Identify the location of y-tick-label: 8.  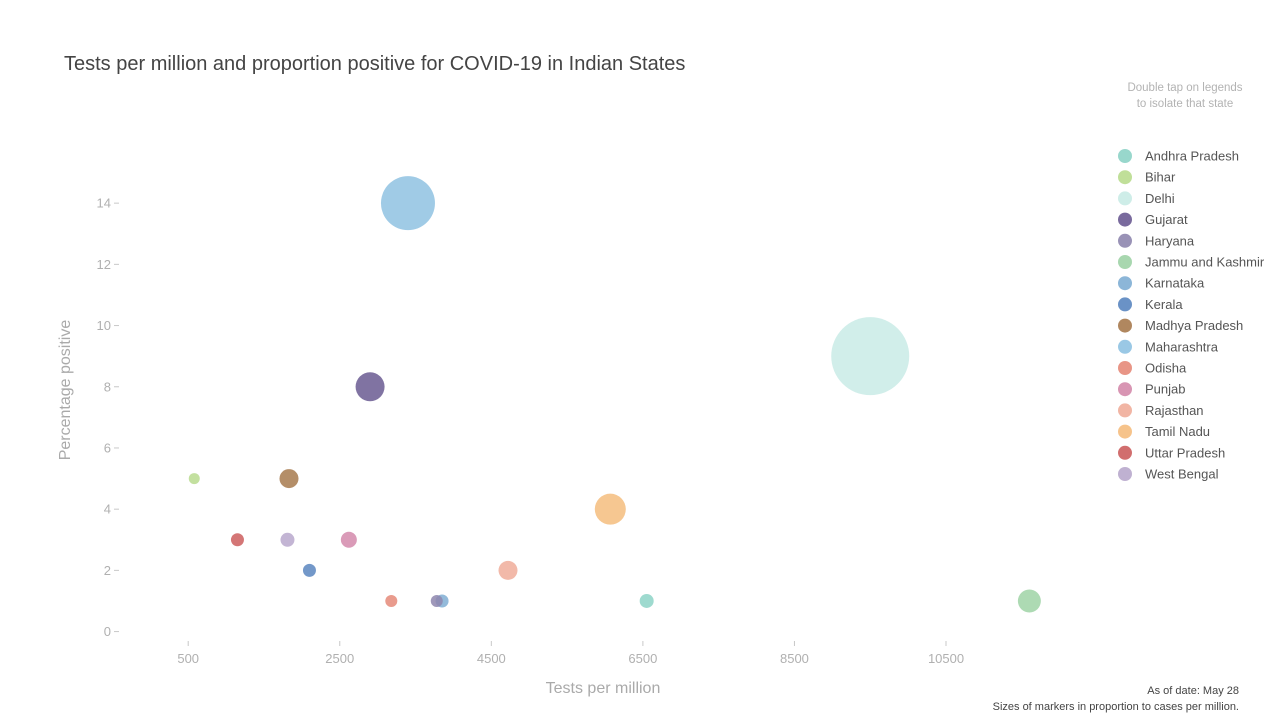
(107, 386).